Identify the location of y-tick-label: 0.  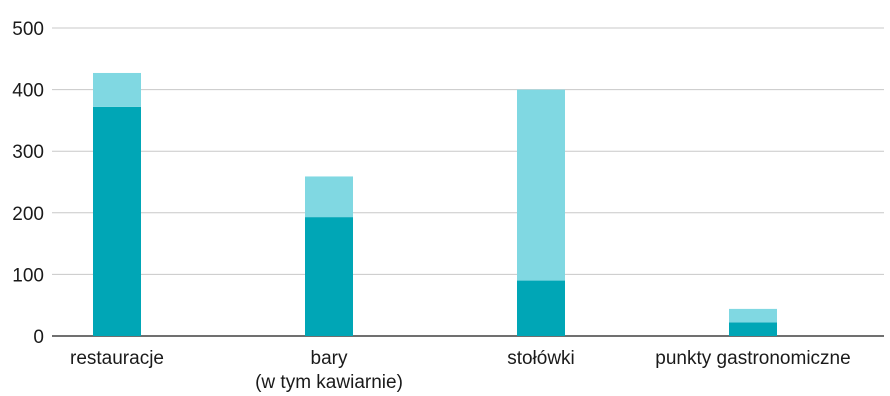
(38, 337).